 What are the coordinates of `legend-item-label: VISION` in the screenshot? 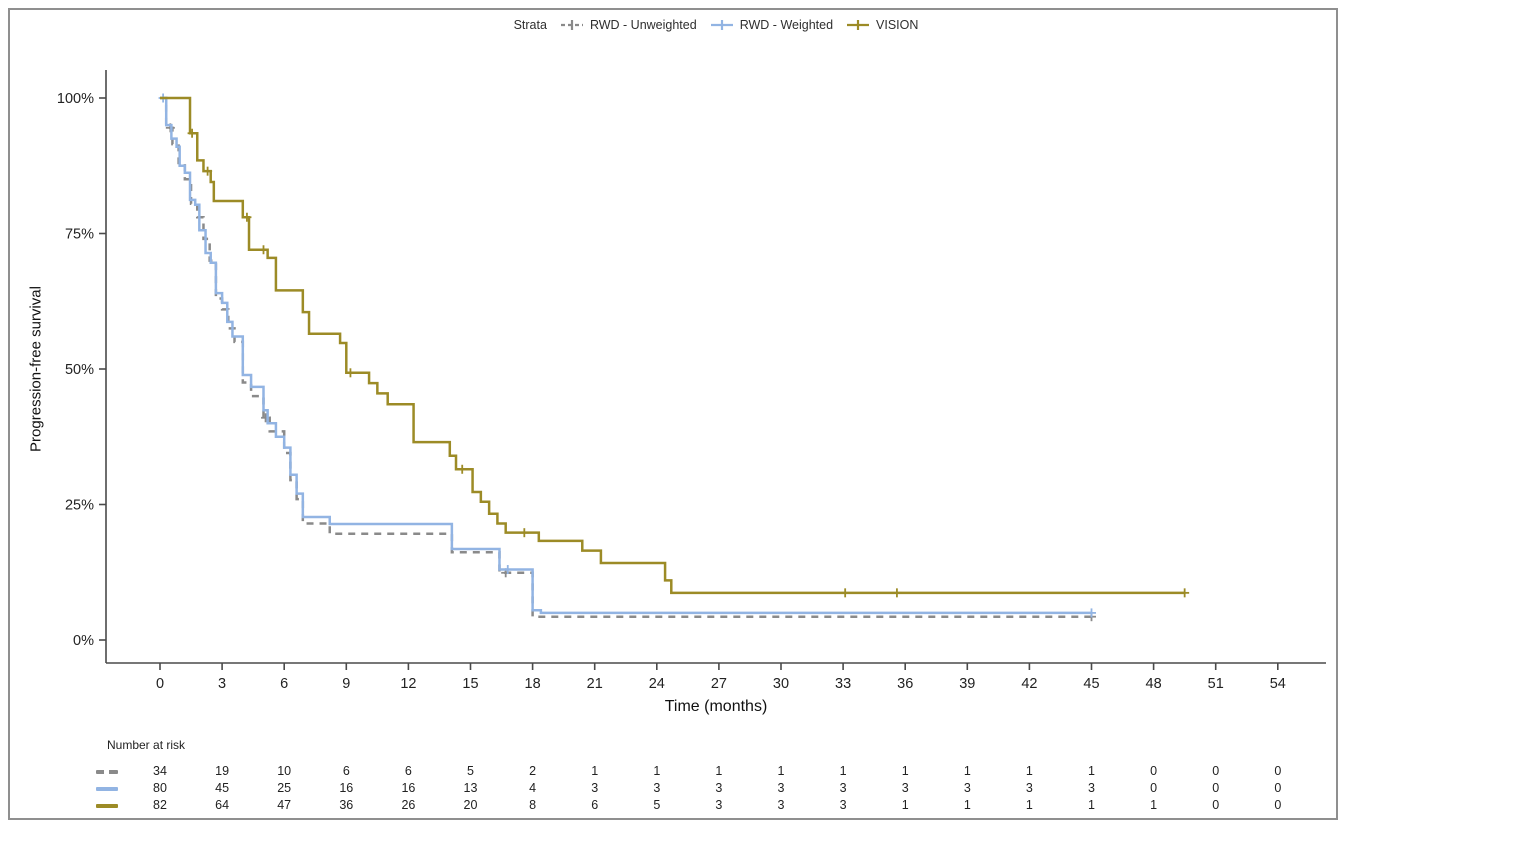 It's located at (897, 25).